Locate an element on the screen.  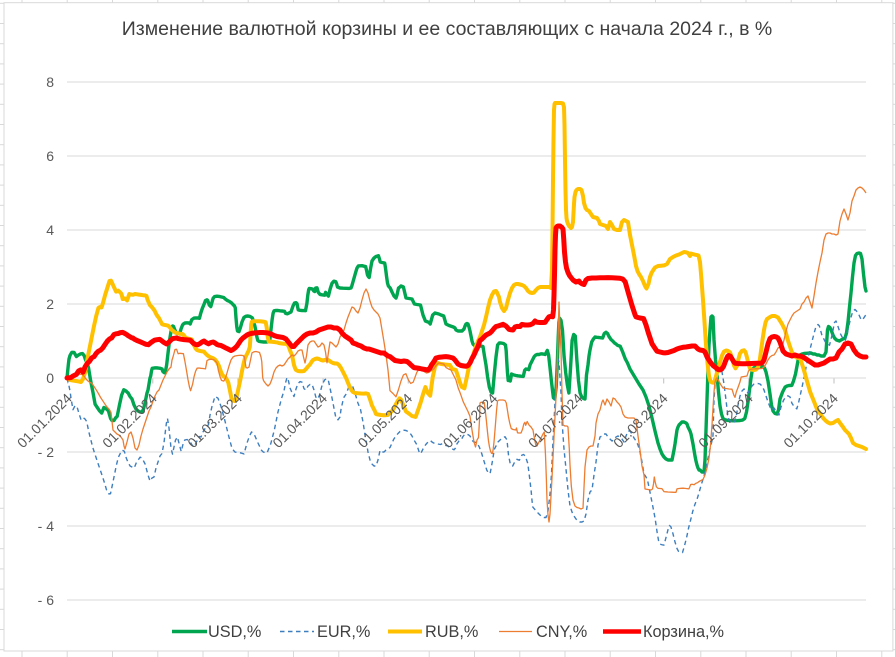
svg-text: RUB,% is located at coordinates (451, 632).